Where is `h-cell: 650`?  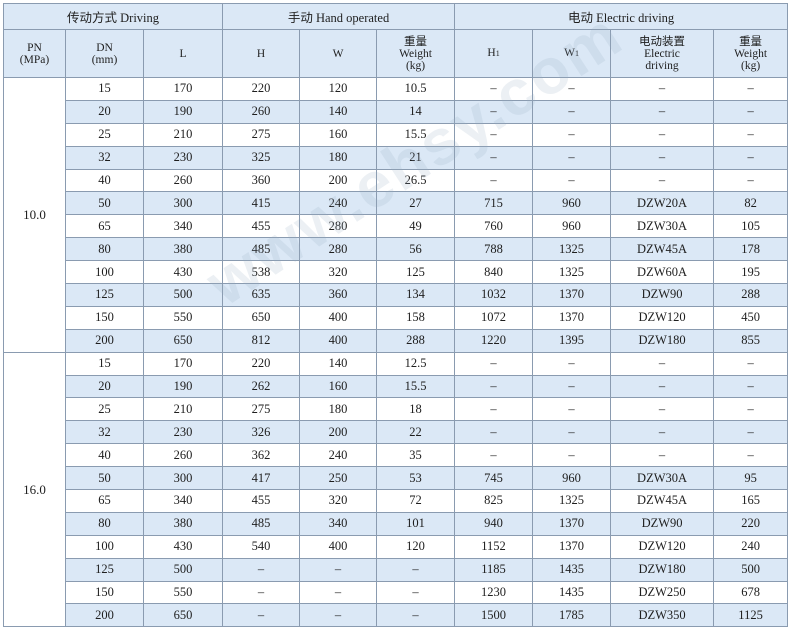
h-cell: 650 is located at coordinates (261, 317).